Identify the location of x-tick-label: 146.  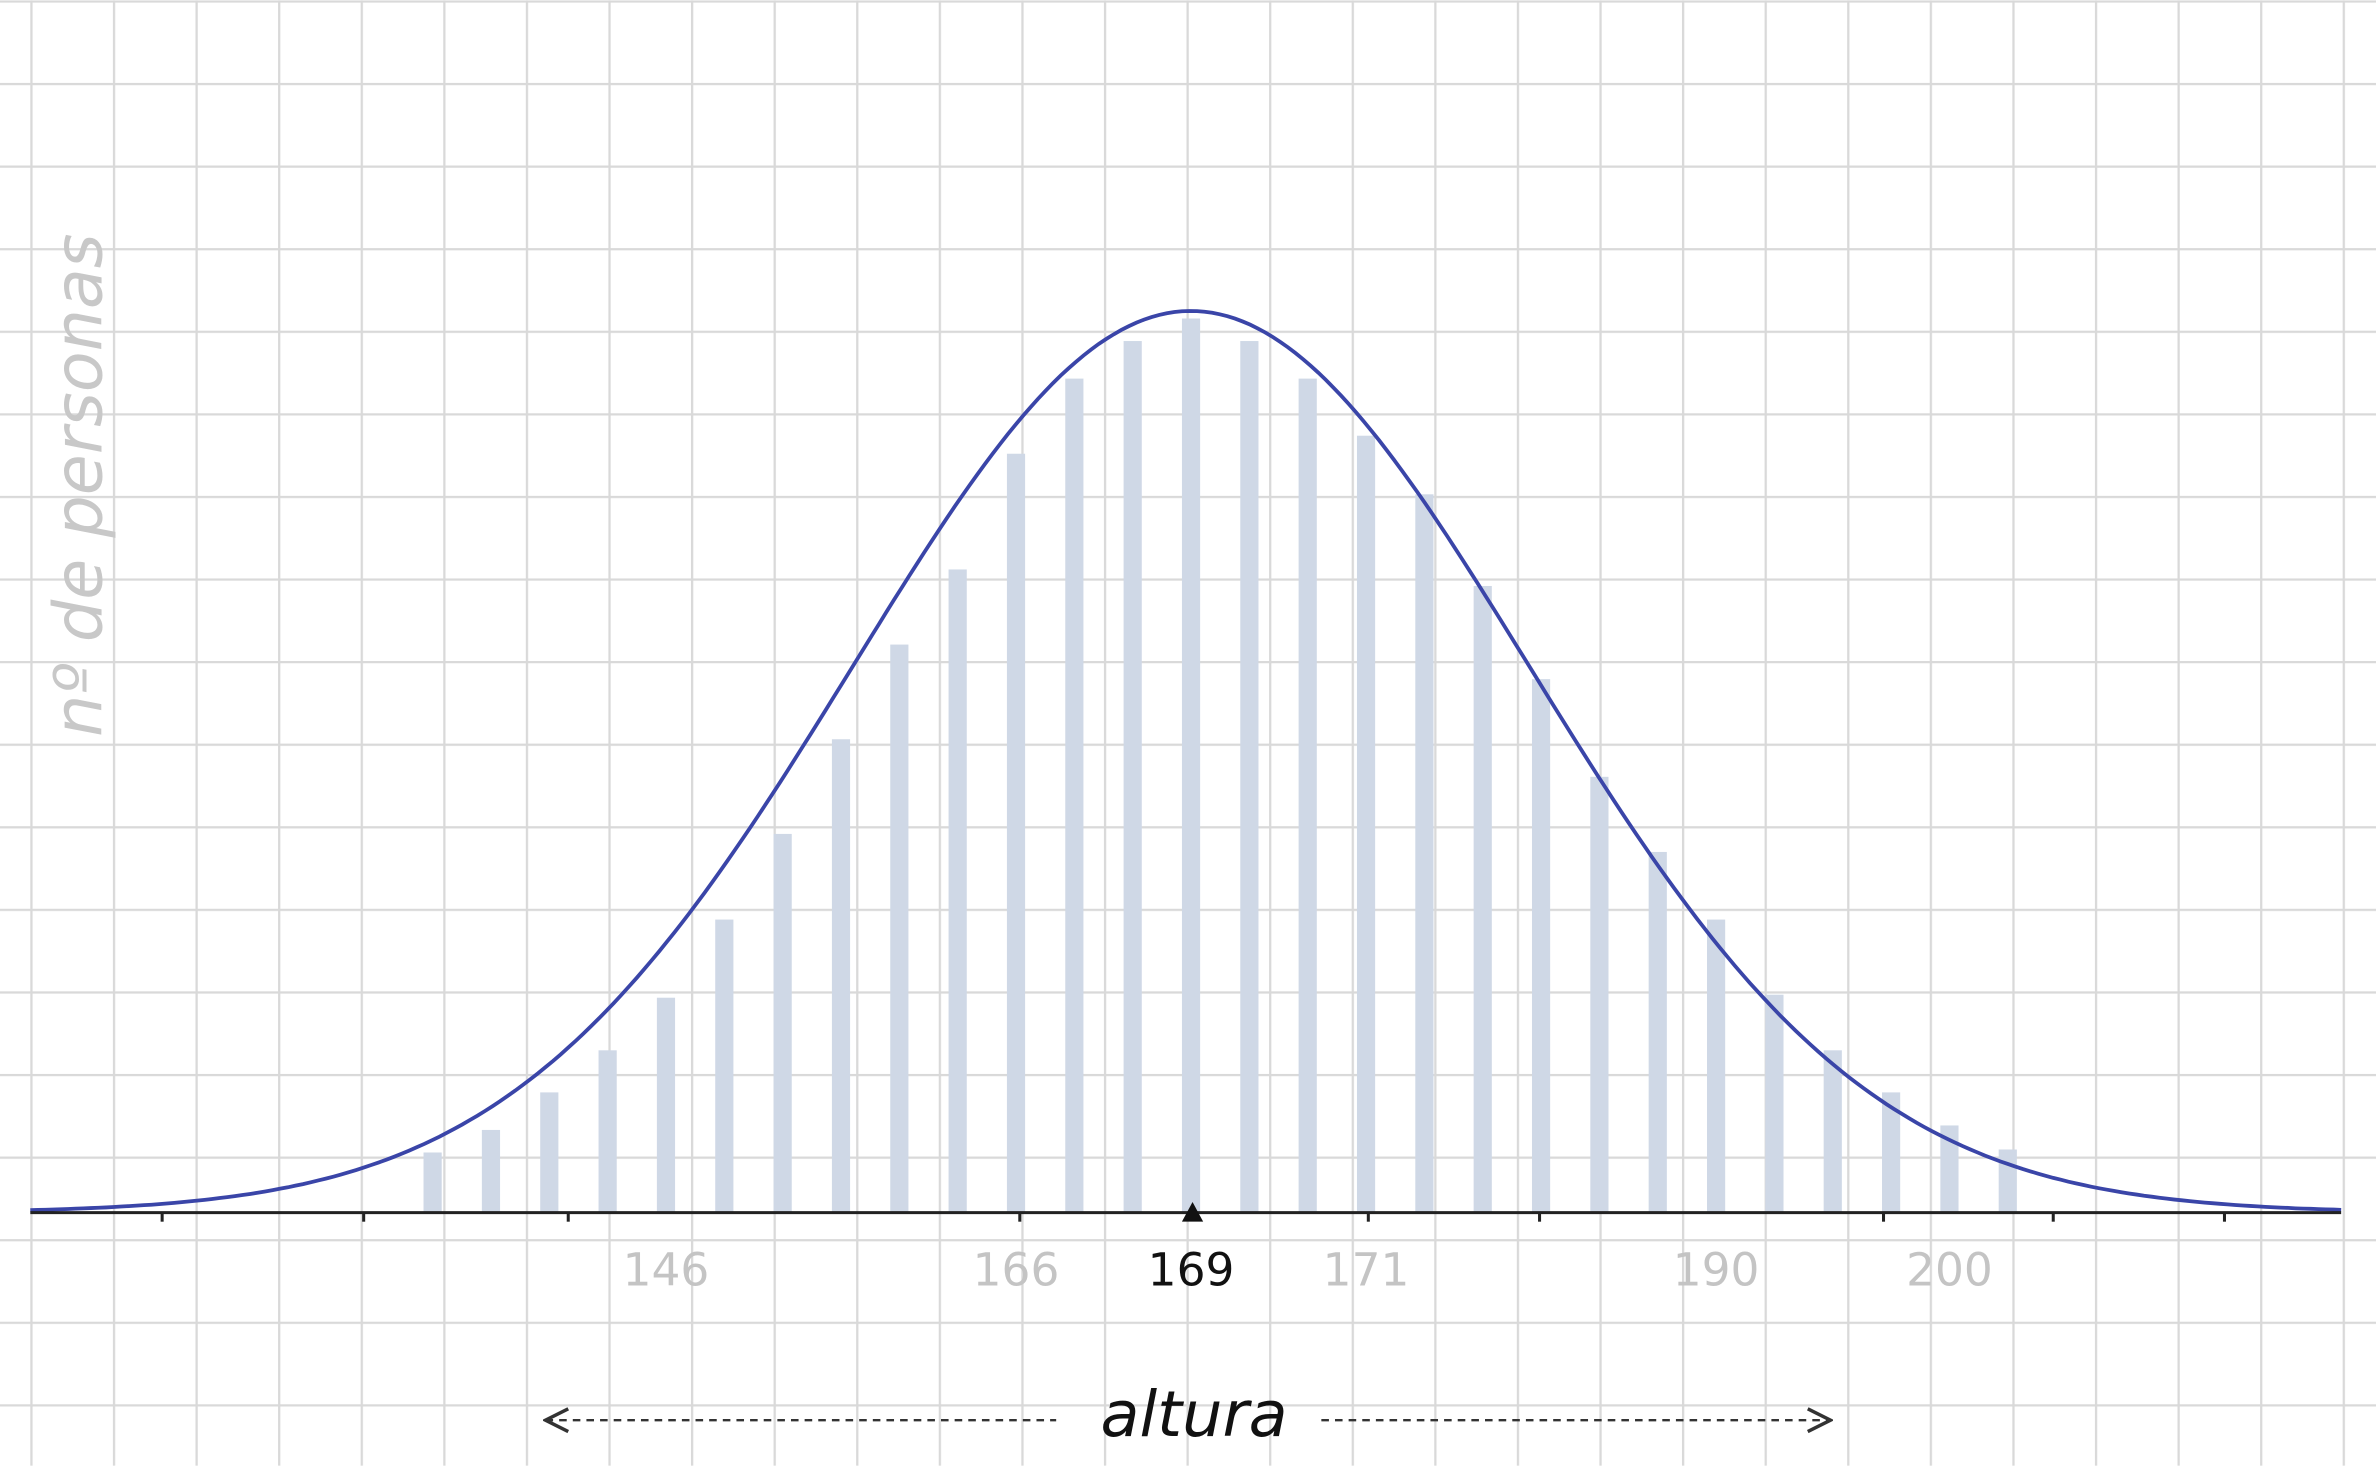
(666, 1270).